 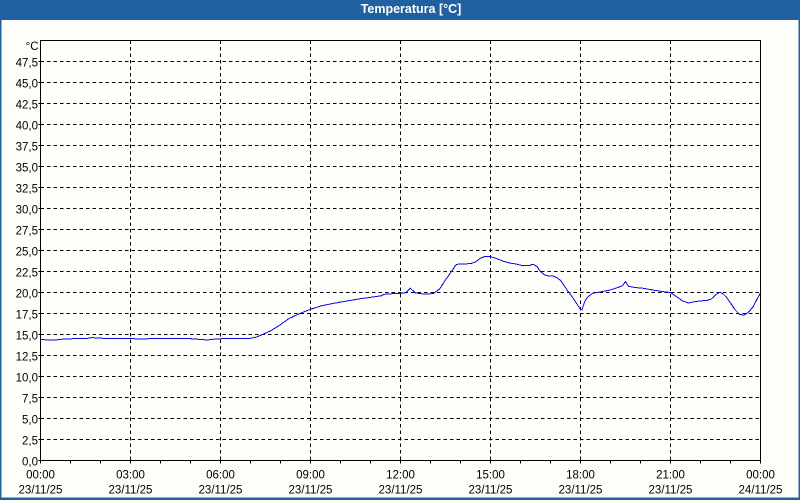 What do you see at coordinates (580, 476) in the screenshot?
I see `svg-text: 18:00` at bounding box center [580, 476].